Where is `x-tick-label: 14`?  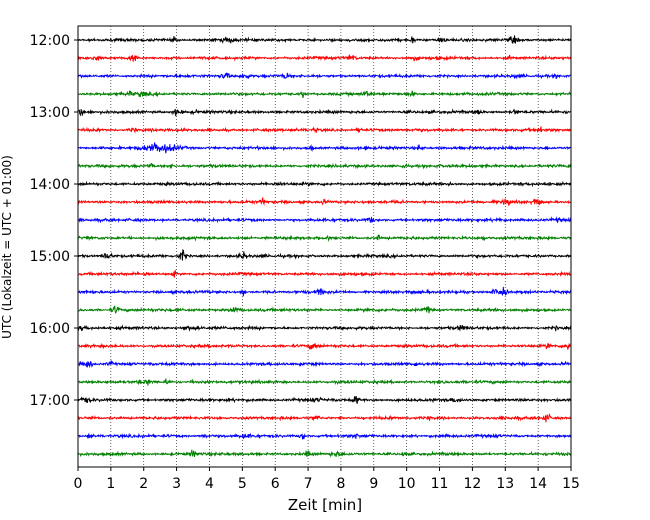
x-tick-label: 14 is located at coordinates (538, 484).